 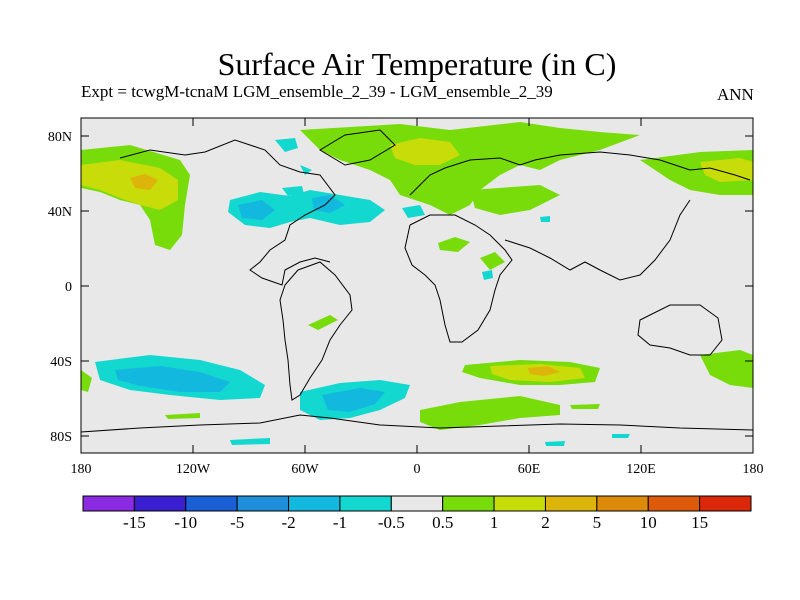 I want to click on coast-australia, so click(x=680, y=330).